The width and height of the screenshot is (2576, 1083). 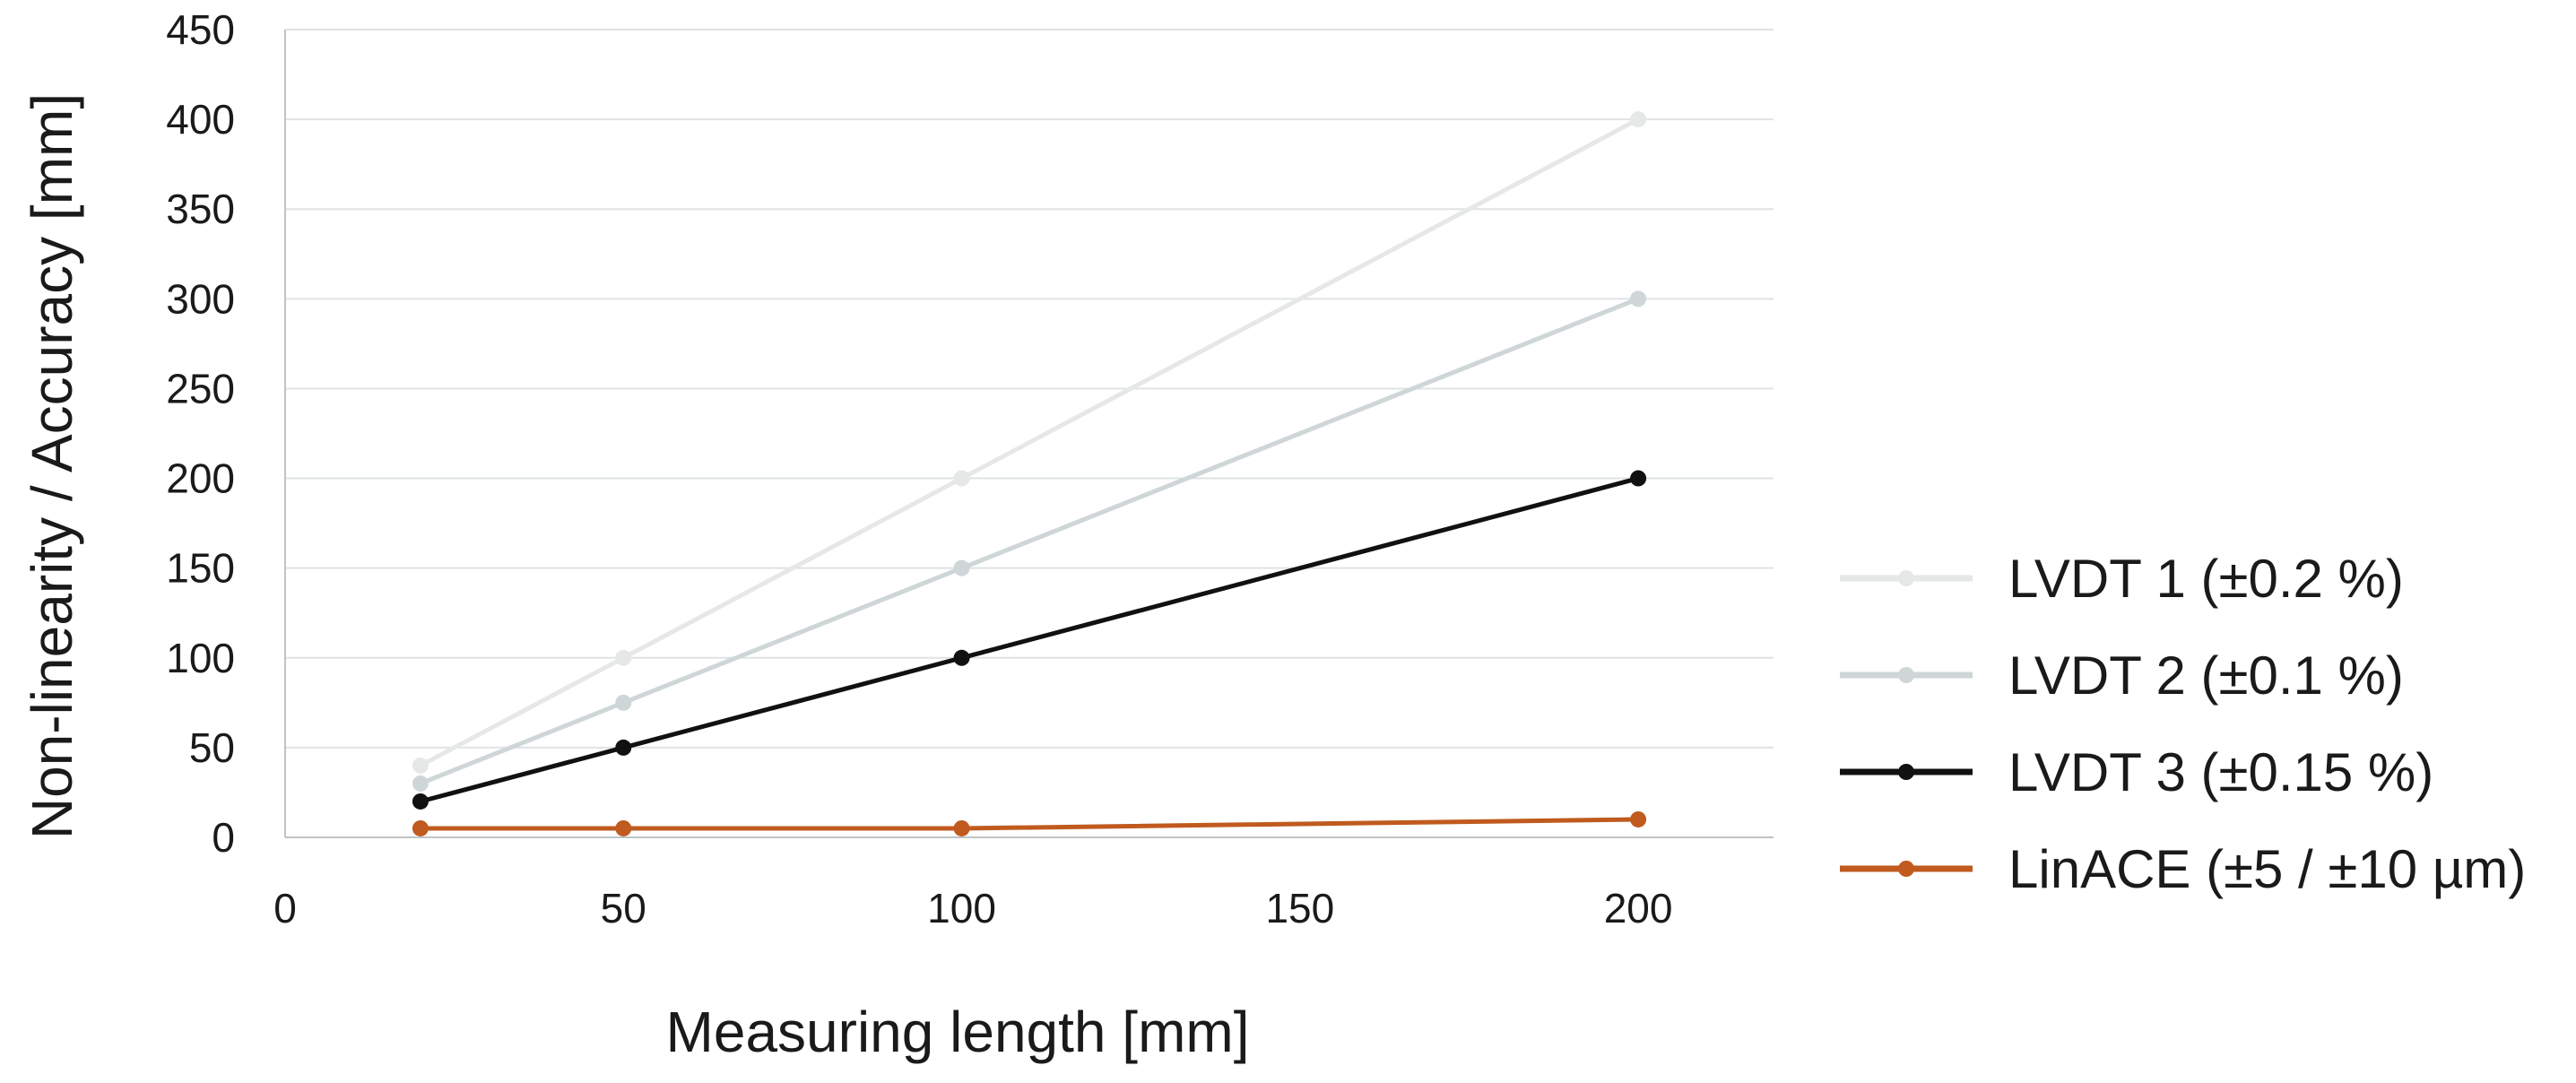 What do you see at coordinates (200, 30) in the screenshot?
I see `y-tick-label: 450` at bounding box center [200, 30].